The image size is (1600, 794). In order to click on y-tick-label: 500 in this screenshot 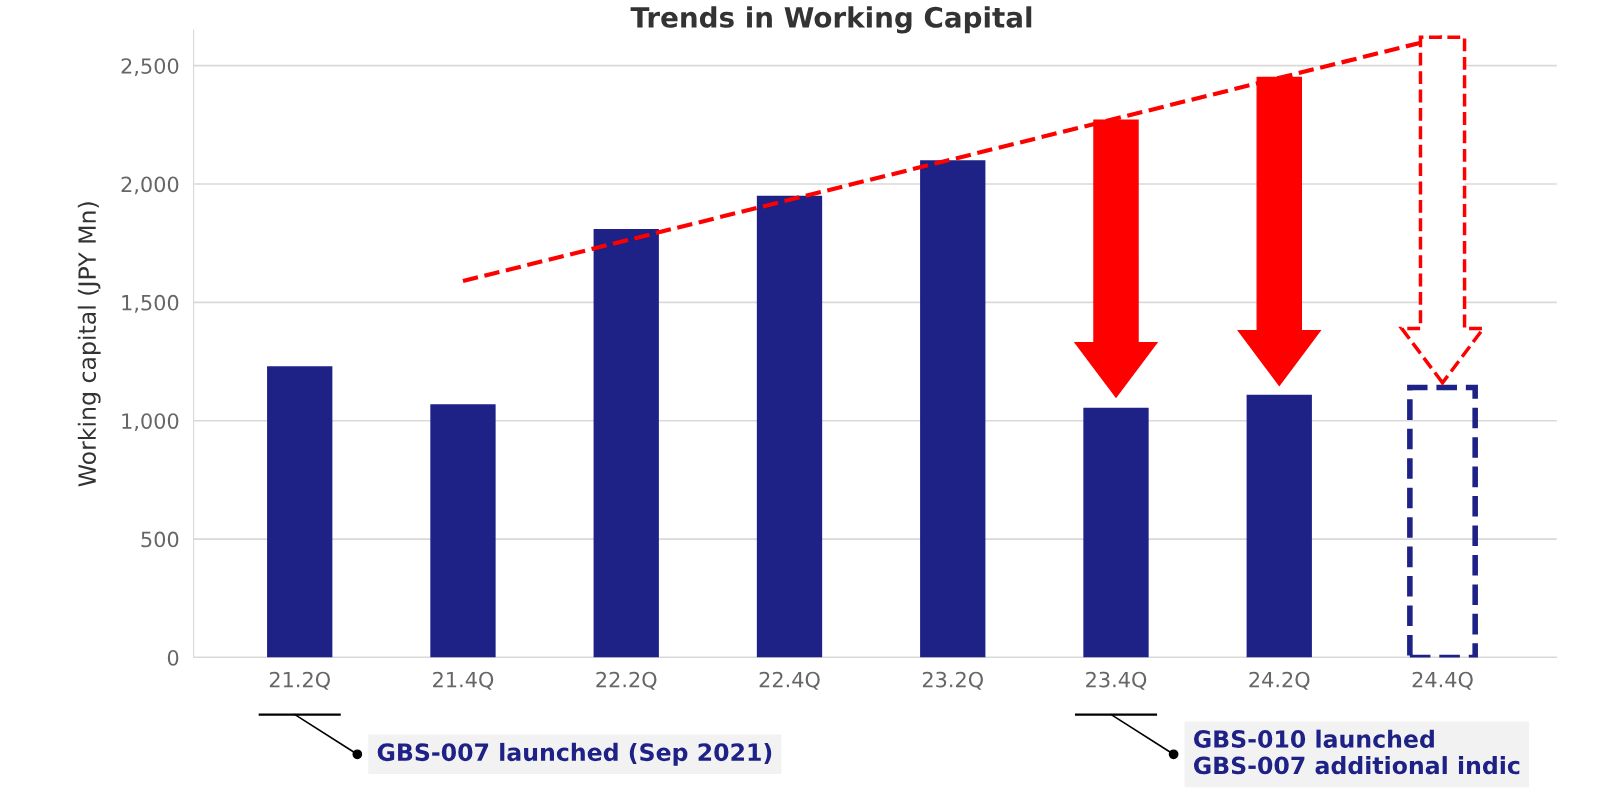, I will do `click(160, 539)`.